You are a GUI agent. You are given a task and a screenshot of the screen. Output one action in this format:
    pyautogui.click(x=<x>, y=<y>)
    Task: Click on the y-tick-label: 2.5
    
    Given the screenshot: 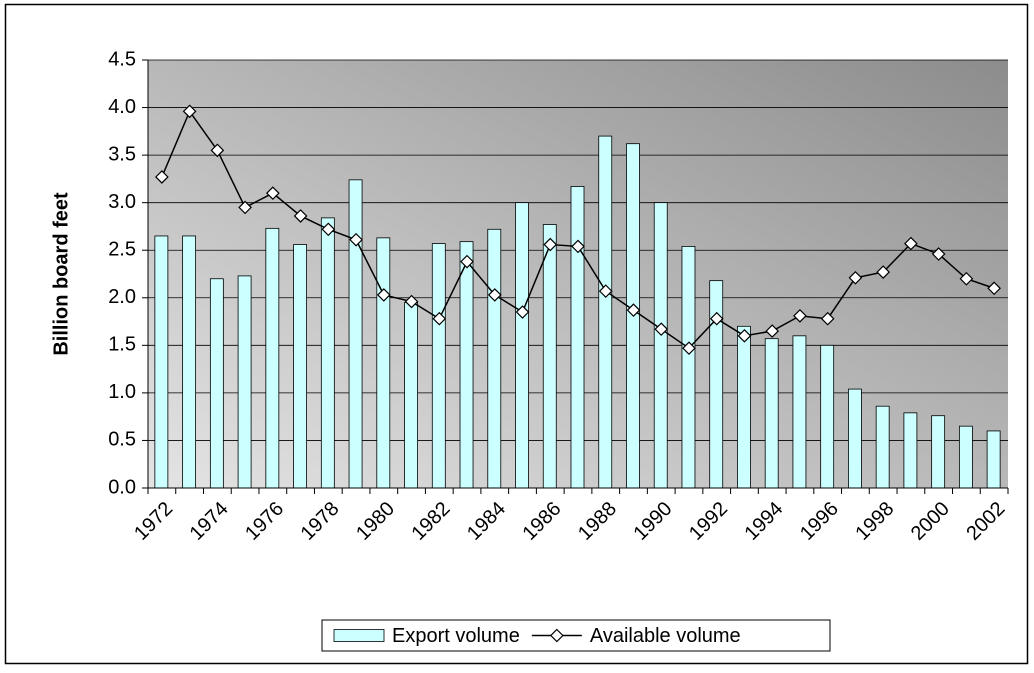 What is the action you would take?
    pyautogui.click(x=122, y=250)
    